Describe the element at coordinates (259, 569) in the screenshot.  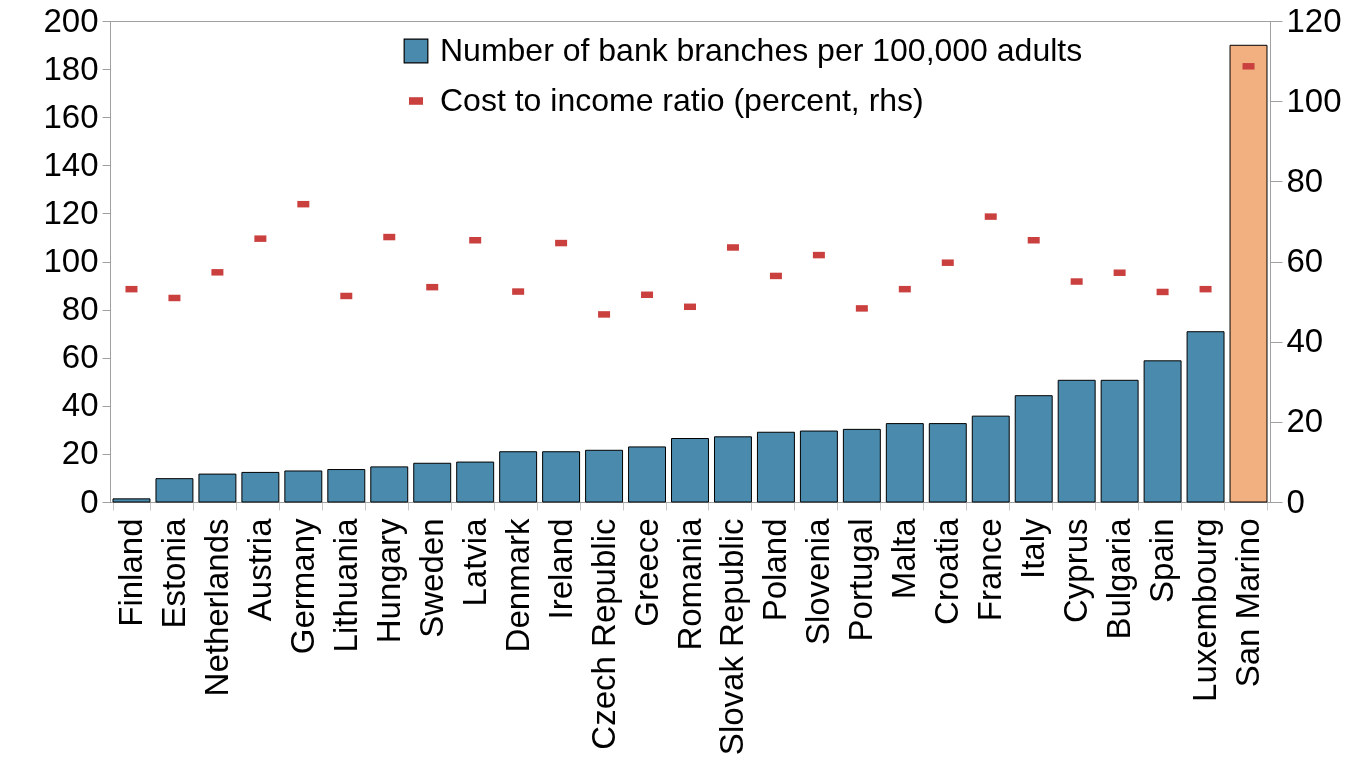
I see `x-tick-label: Austria` at that location.